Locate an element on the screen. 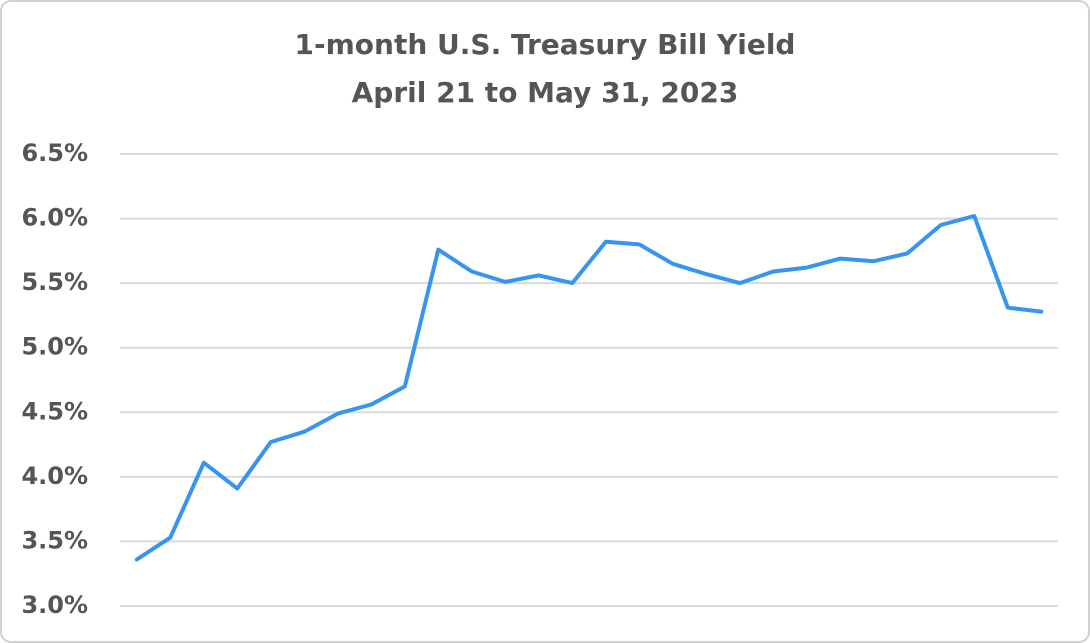 This screenshot has height=643, width=1090. y-tick-label: 5.5% is located at coordinates (54, 282).